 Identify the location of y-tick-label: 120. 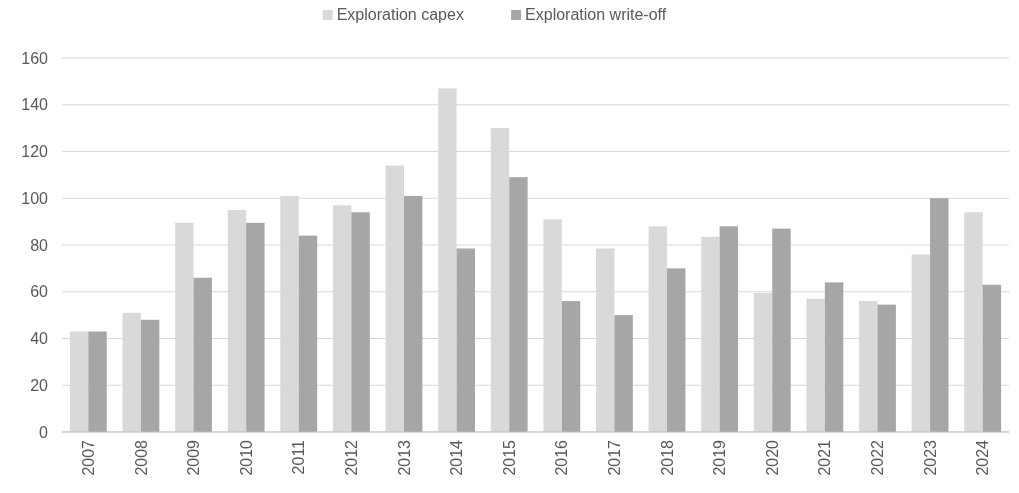
(35, 152).